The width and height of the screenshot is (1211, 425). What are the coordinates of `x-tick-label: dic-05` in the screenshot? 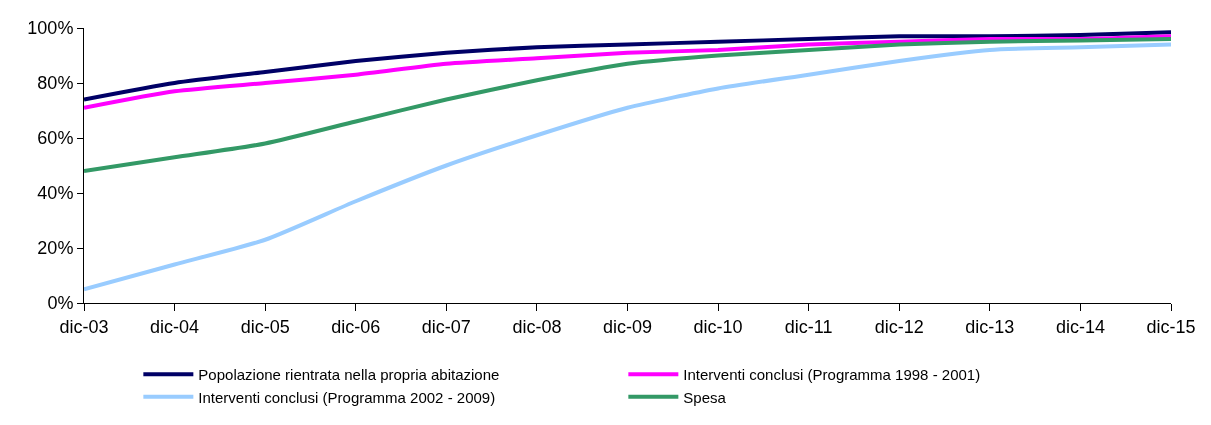 It's located at (265, 326).